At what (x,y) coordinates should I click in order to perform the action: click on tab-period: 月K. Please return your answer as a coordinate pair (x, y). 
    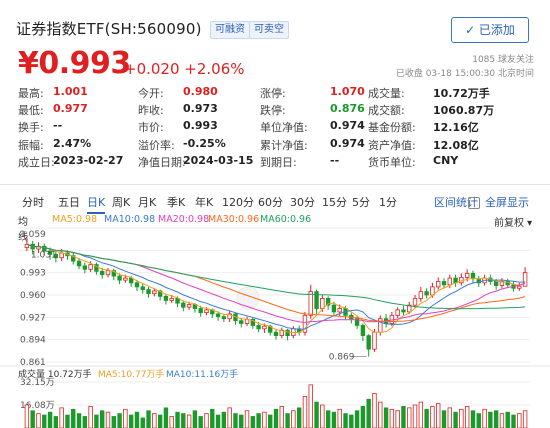
    Looking at the image, I should click on (147, 202).